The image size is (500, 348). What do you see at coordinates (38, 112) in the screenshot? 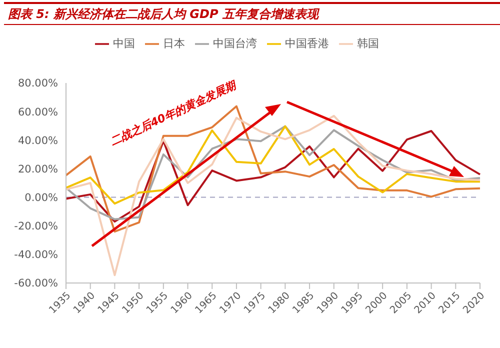
I see `y-tick-label: 60.00%` at bounding box center [38, 112].